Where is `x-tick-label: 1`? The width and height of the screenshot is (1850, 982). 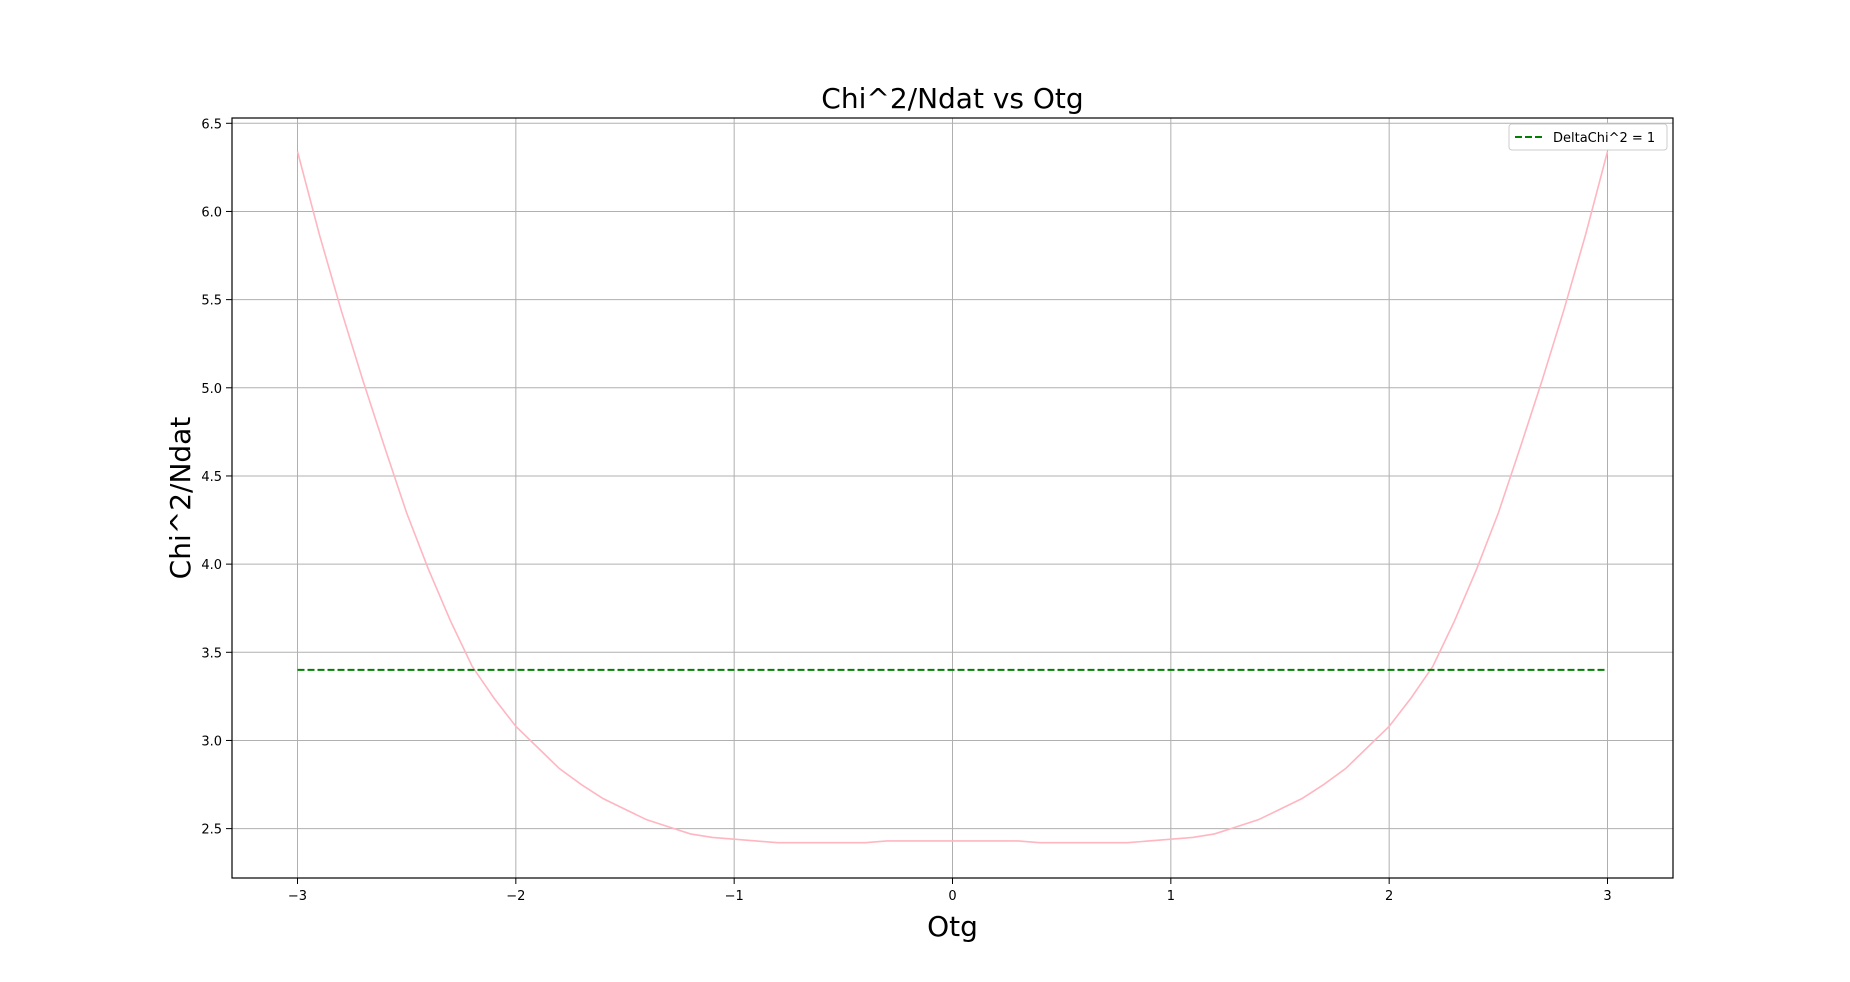 x-tick-label: 1 is located at coordinates (1171, 896).